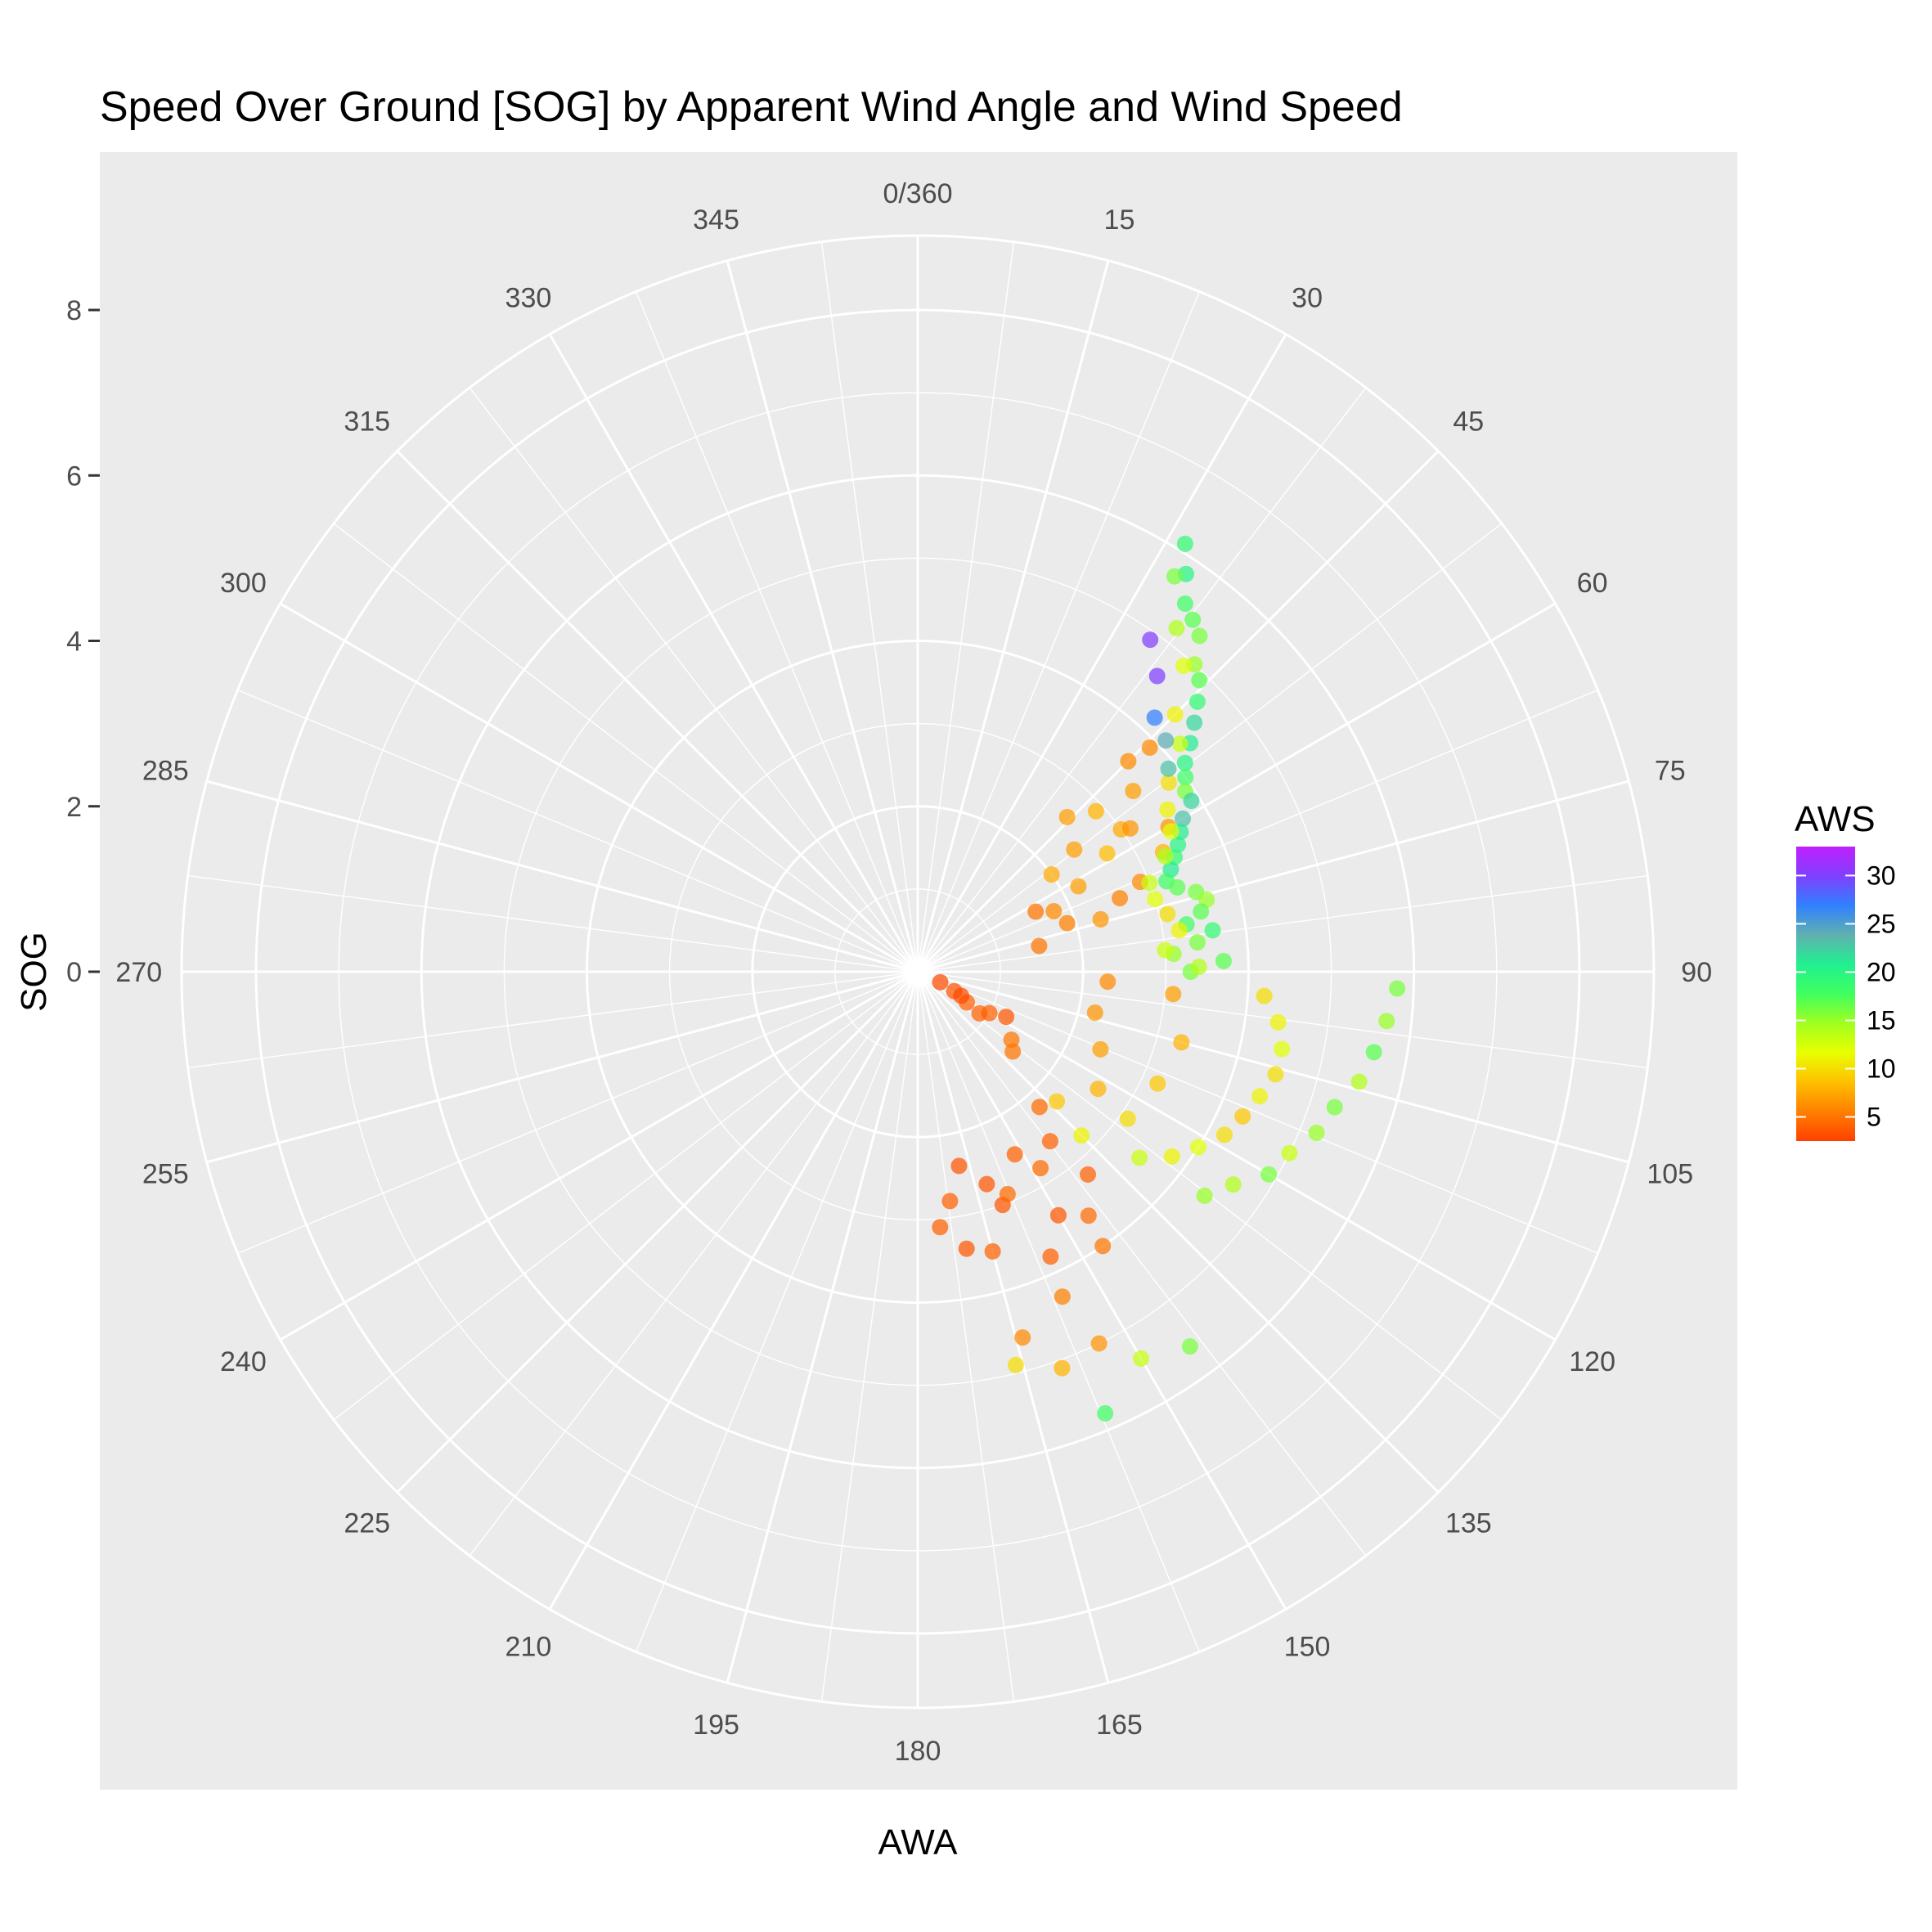 This screenshot has width=1932, height=1932. What do you see at coordinates (1881, 875) in the screenshot?
I see `legend-tick-label: 30` at bounding box center [1881, 875].